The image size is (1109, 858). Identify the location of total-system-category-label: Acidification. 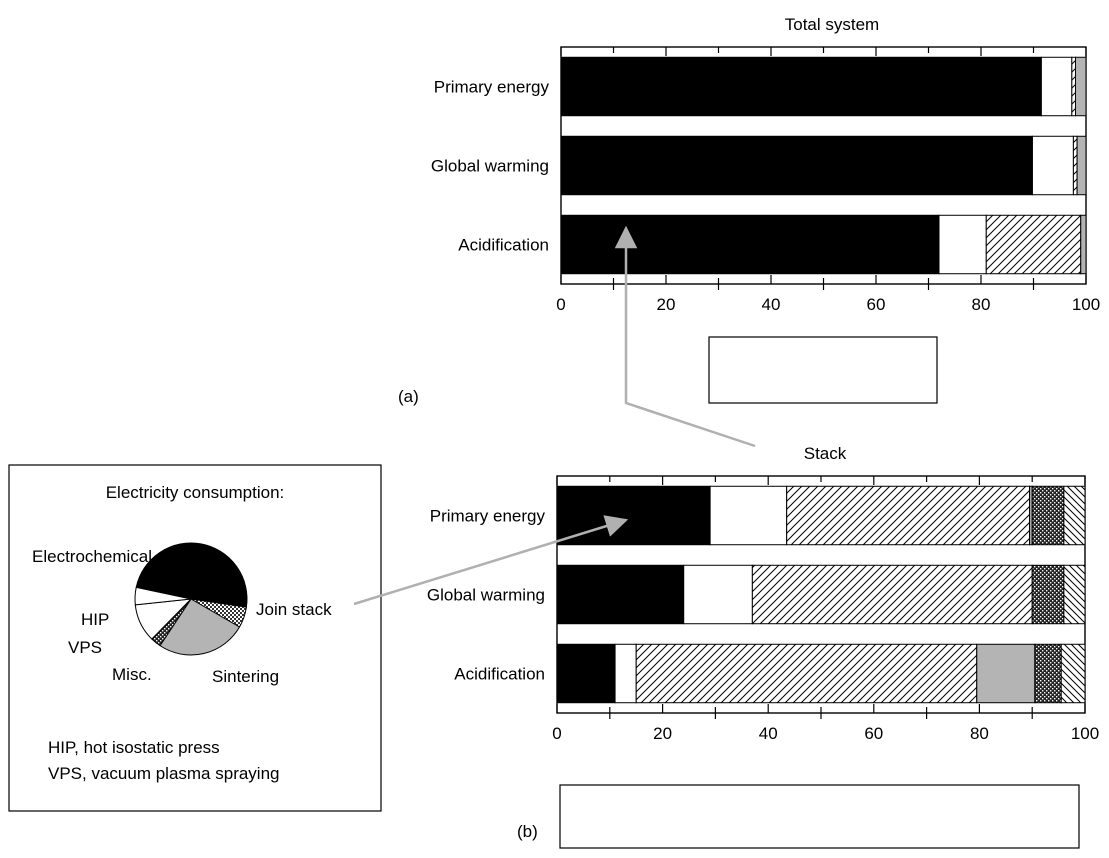
(503, 245).